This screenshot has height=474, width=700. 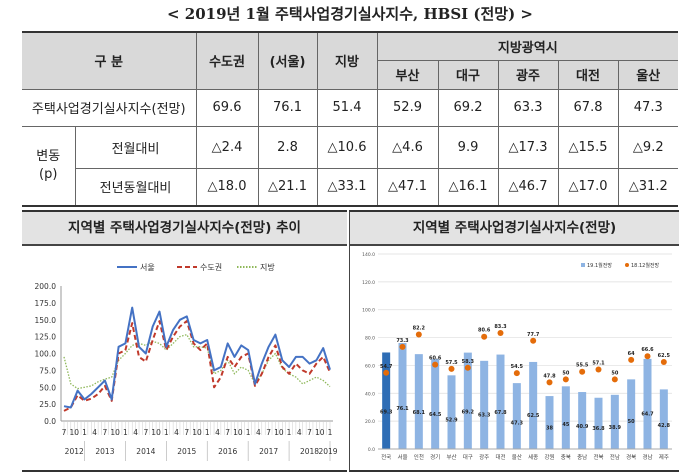 What do you see at coordinates (370, 422) in the screenshot?
I see `y-tick-label: 20.0` at bounding box center [370, 422].